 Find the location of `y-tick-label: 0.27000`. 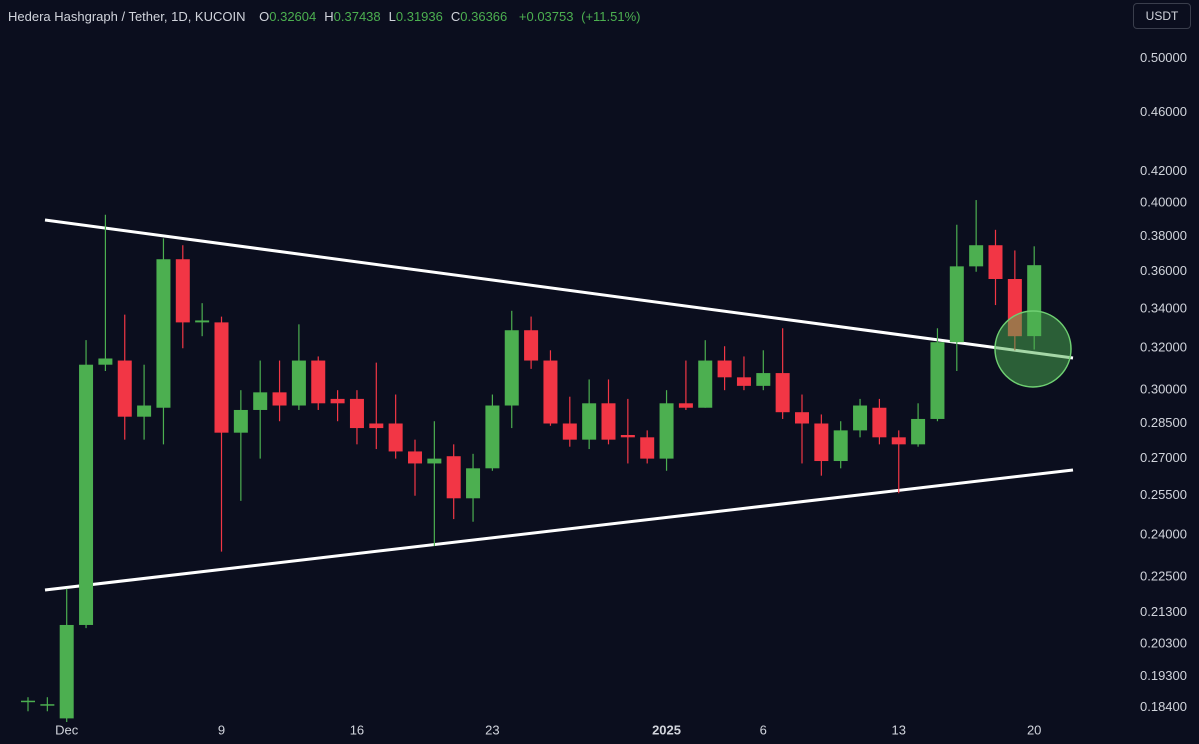

y-tick-label: 0.27000 is located at coordinates (1163, 457).